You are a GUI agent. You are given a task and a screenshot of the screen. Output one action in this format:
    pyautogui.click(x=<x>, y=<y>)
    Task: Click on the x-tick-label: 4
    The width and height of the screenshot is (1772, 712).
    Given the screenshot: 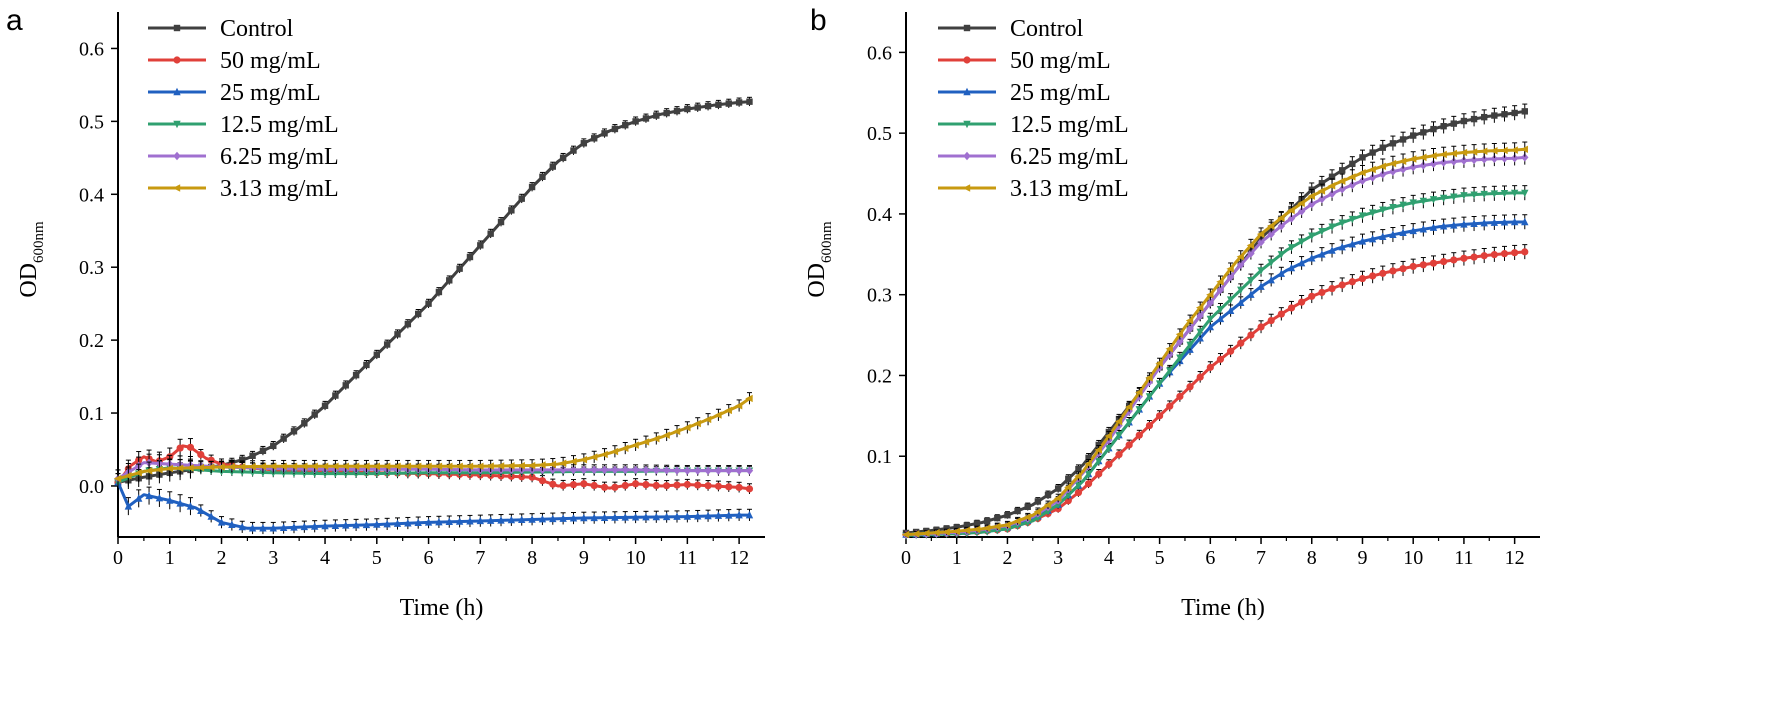 What is the action you would take?
    pyautogui.click(x=325, y=558)
    